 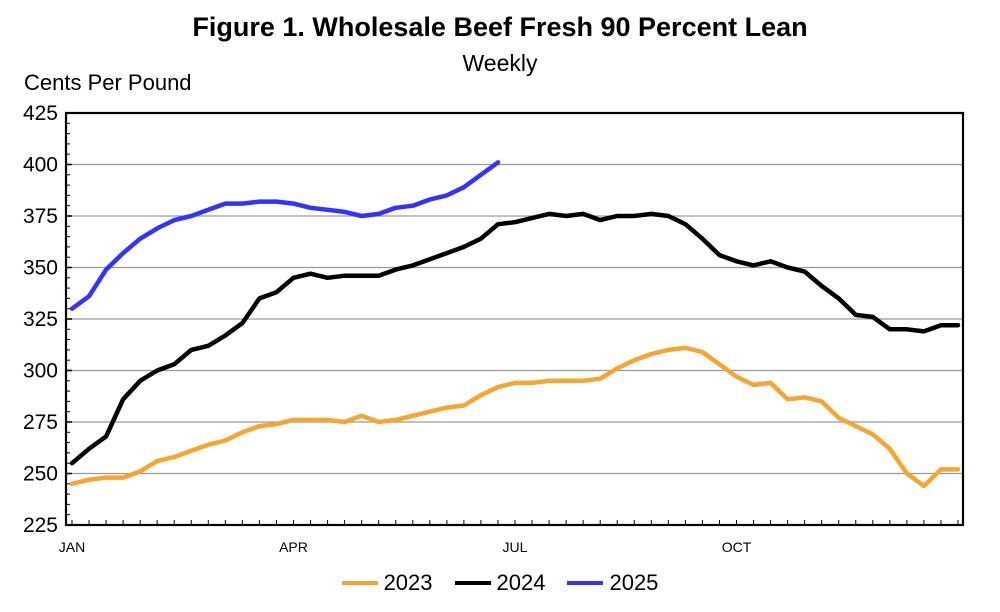 What do you see at coordinates (40, 371) in the screenshot?
I see `y-tick-label-300: 300` at bounding box center [40, 371].